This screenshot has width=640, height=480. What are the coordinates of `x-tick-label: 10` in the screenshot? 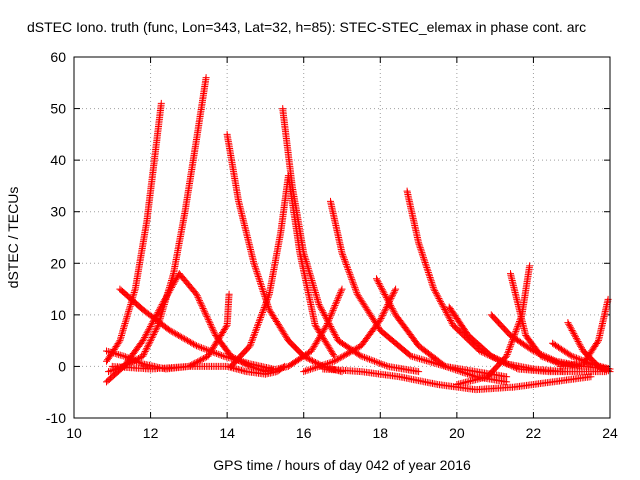 It's located at (74, 433).